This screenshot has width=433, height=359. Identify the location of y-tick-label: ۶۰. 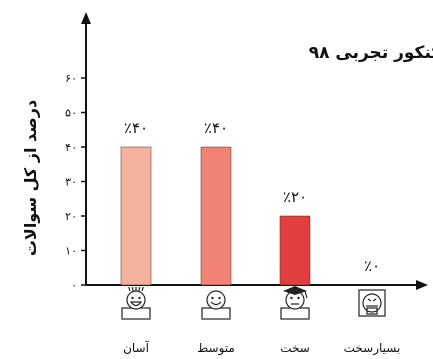
(71, 78).